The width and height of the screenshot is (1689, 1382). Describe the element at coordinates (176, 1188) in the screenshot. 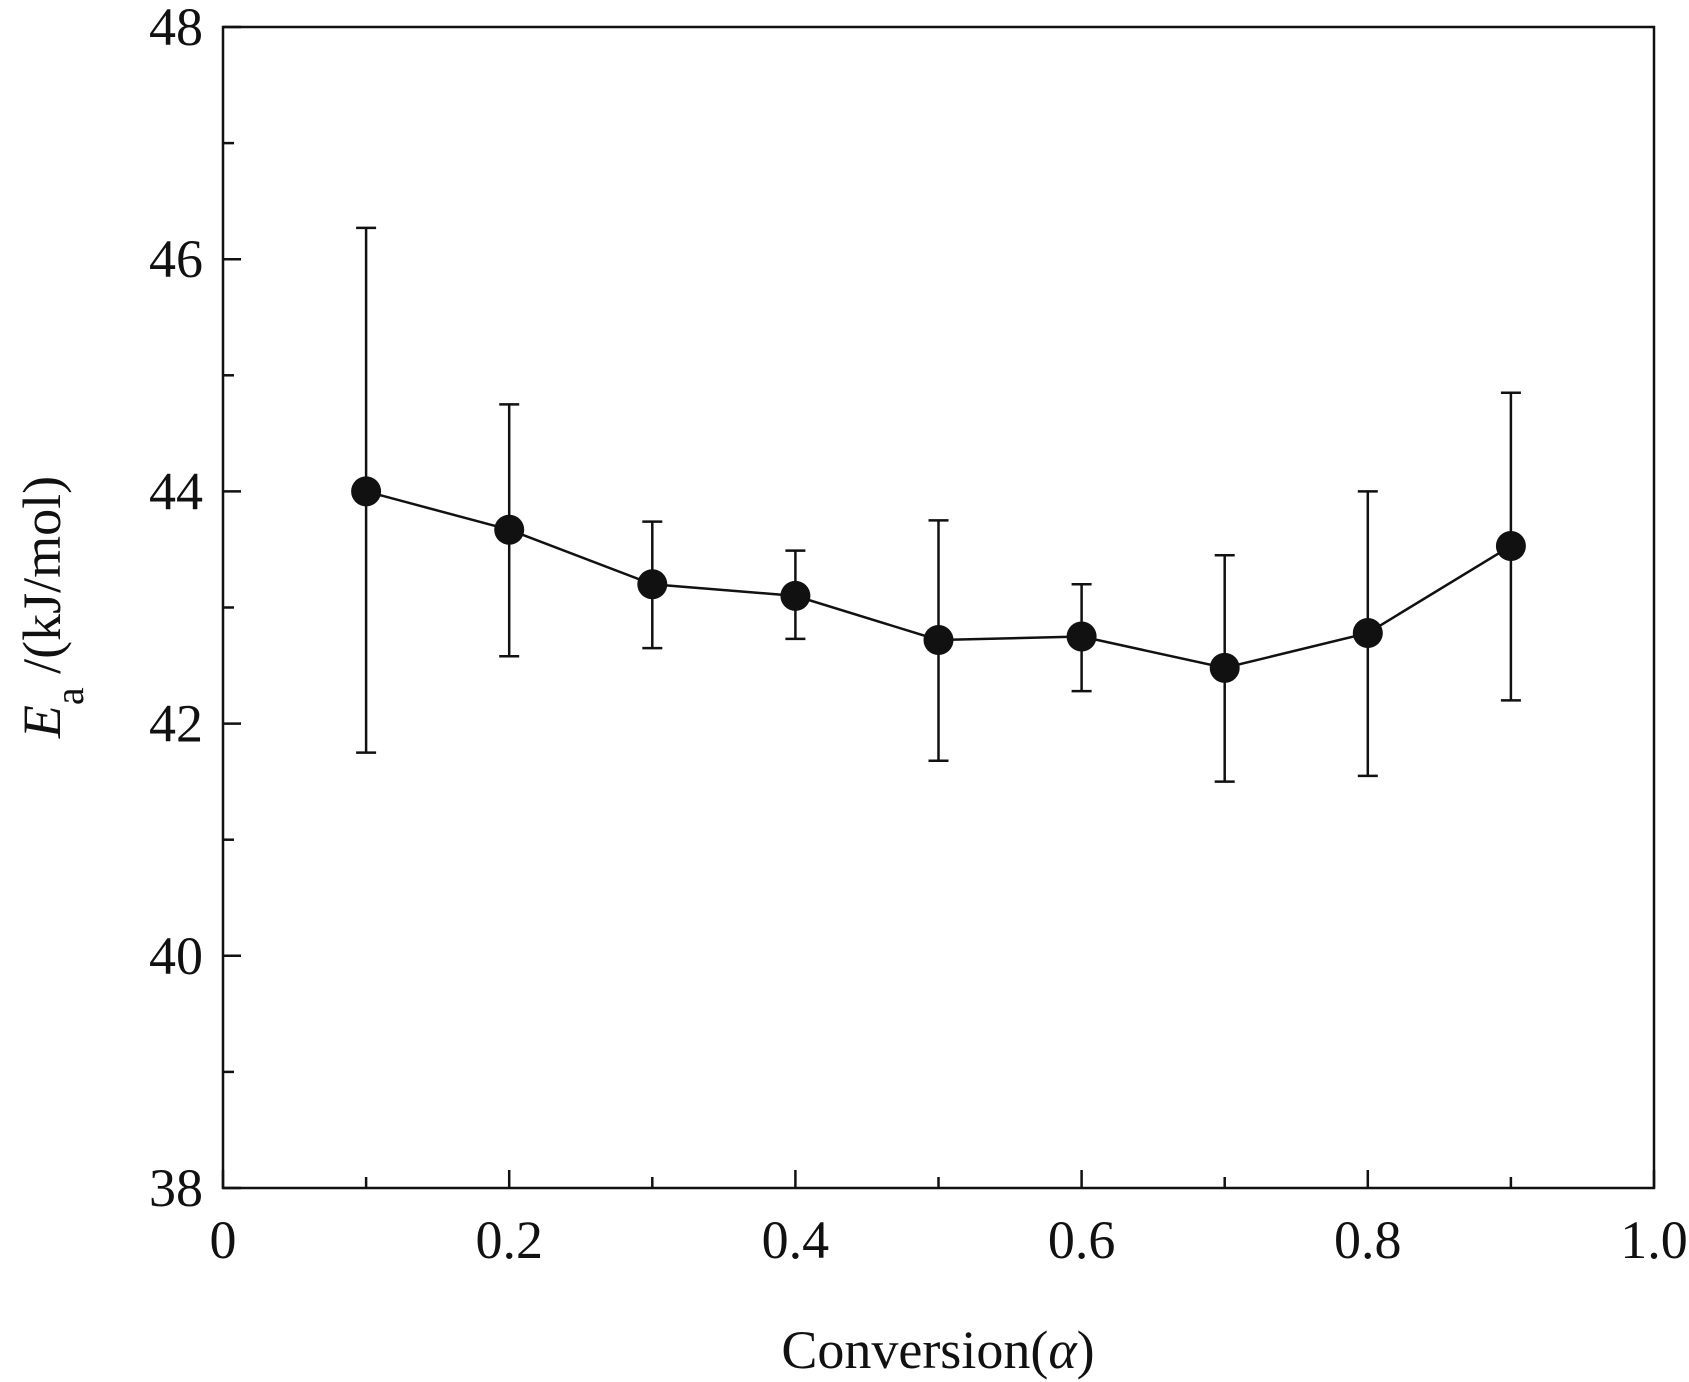

I see `y-tick-label: 38` at that location.